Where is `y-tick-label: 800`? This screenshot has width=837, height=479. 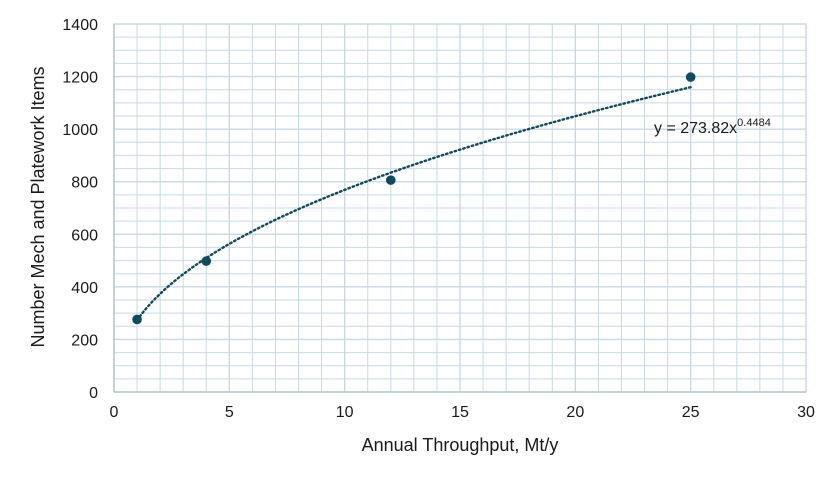
y-tick-label: 800 is located at coordinates (84, 183).